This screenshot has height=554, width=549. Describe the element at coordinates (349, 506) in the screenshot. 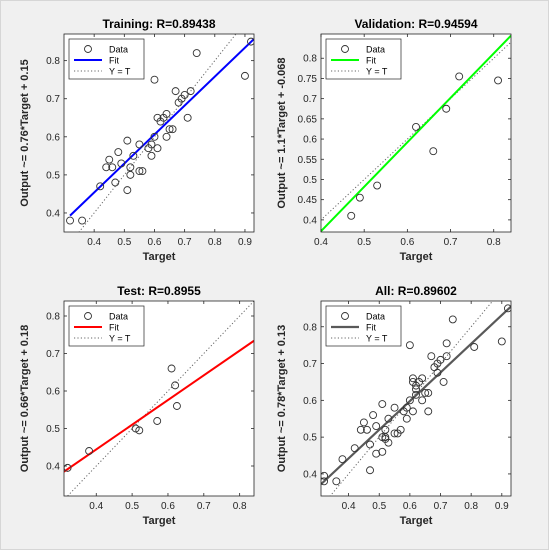

I see `x-tick-label: 0.4` at that location.